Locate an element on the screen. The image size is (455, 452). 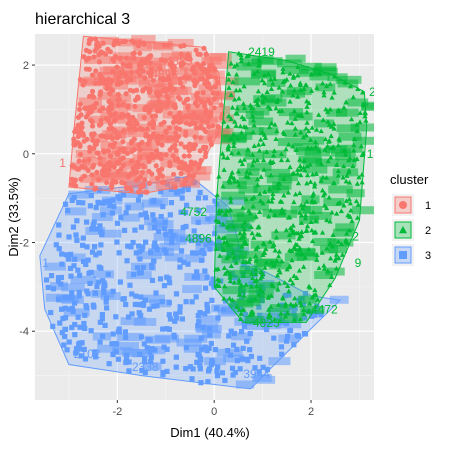
y-axis-label: Dim2 (33.5%) is located at coordinates (13, 216).